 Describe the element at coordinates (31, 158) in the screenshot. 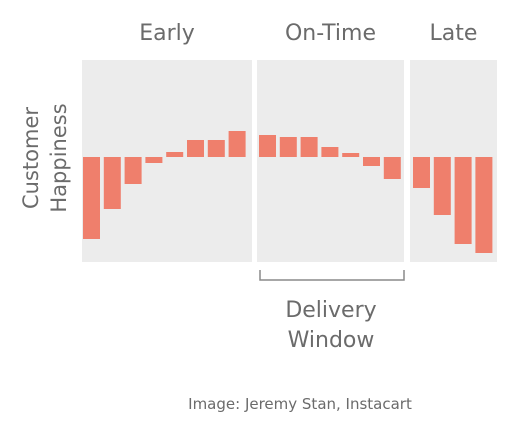

I see `y-axis-label-line-1: Customer` at that location.